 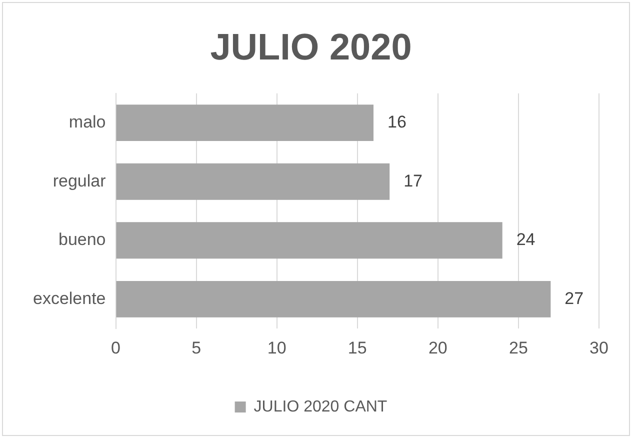 I want to click on y-tick-label: excelente, so click(x=69, y=298).